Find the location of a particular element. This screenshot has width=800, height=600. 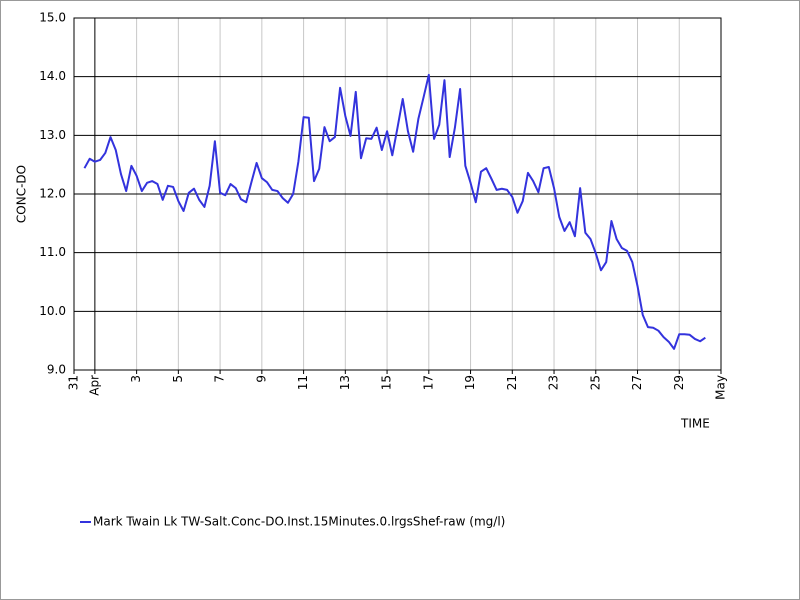

x-tick-label: 29 is located at coordinates (679, 382).